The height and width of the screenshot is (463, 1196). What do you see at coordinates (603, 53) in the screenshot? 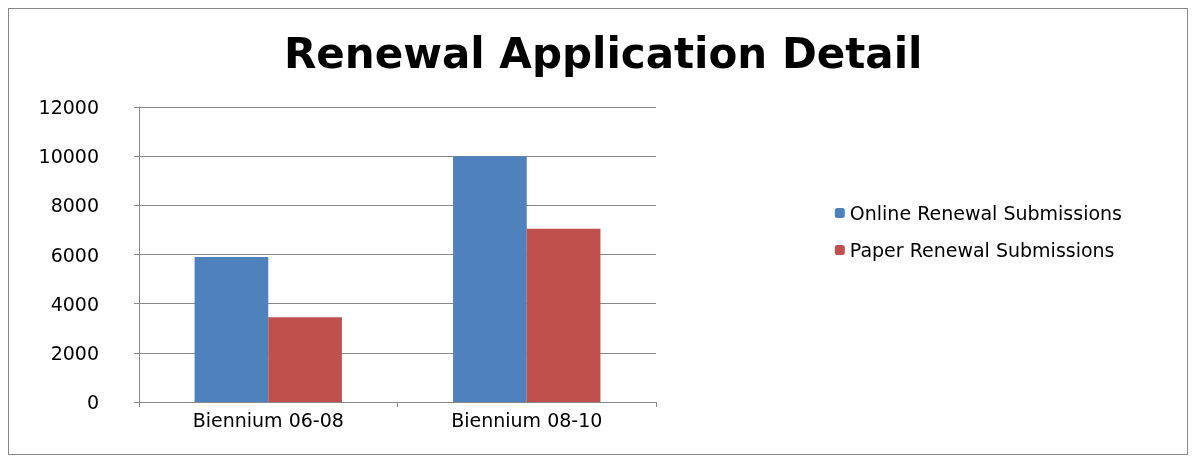
I see `chart-title: Renewal Application Detail` at bounding box center [603, 53].